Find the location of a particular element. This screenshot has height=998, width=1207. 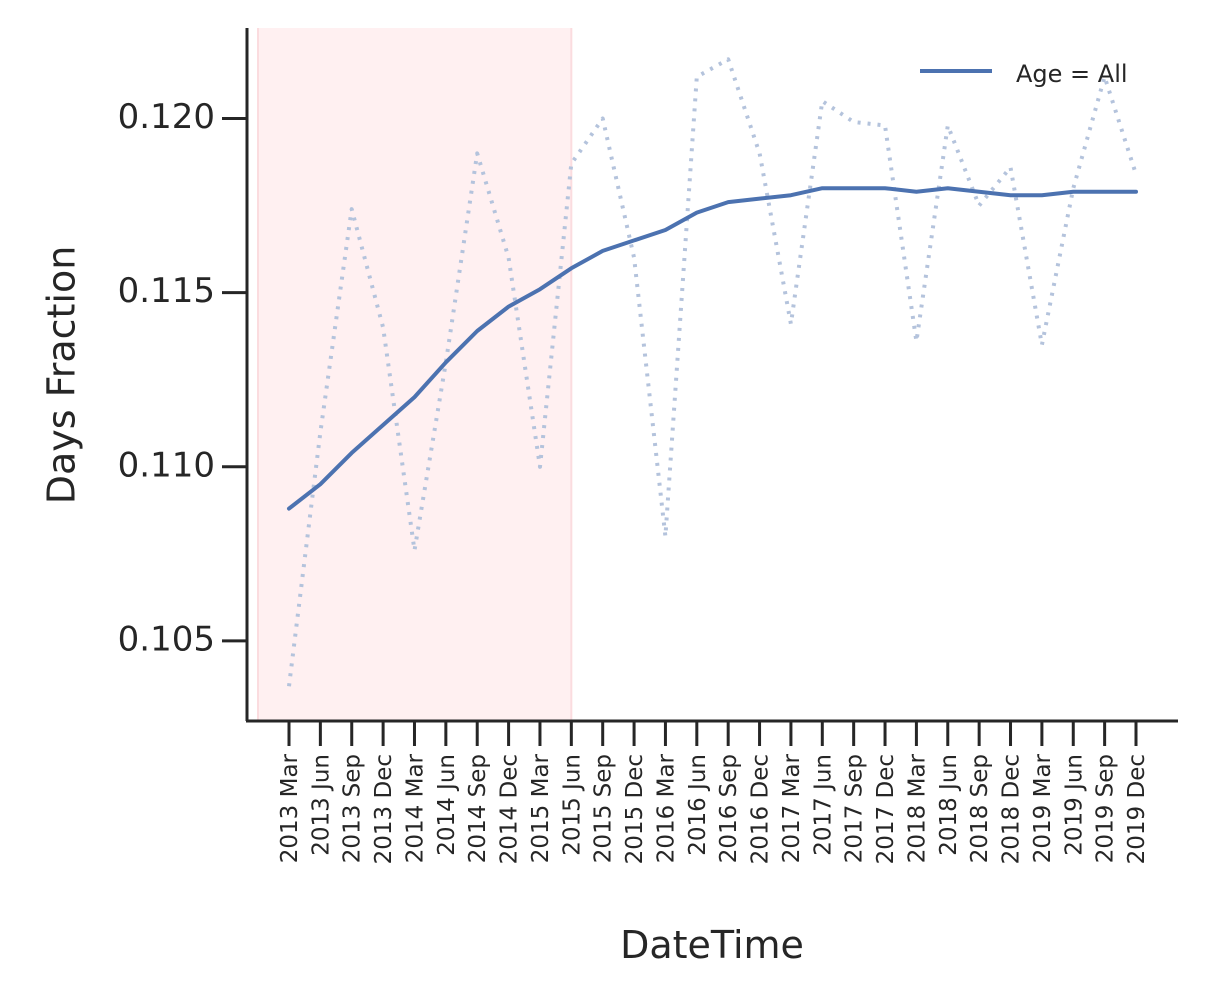

x-axis-label: DateTime is located at coordinates (712, 945).